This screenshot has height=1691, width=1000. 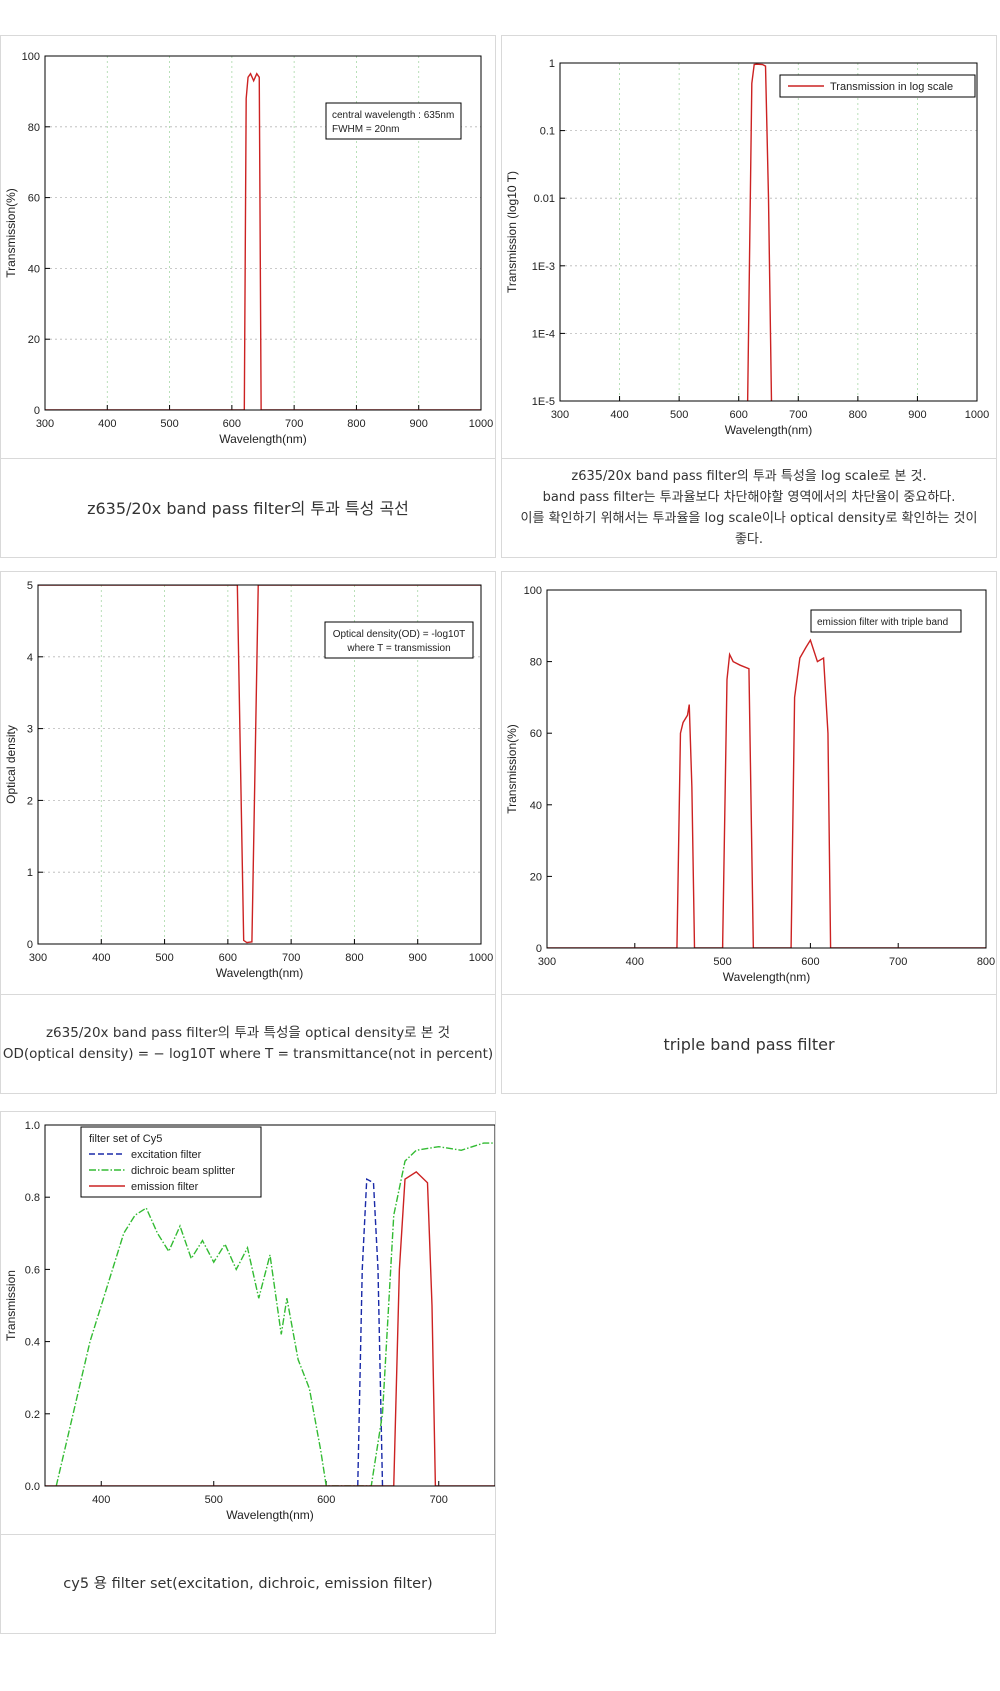 I want to click on caption-line: z635/20x band pass filter의 투과 특성 곡선, so click(x=248, y=508).